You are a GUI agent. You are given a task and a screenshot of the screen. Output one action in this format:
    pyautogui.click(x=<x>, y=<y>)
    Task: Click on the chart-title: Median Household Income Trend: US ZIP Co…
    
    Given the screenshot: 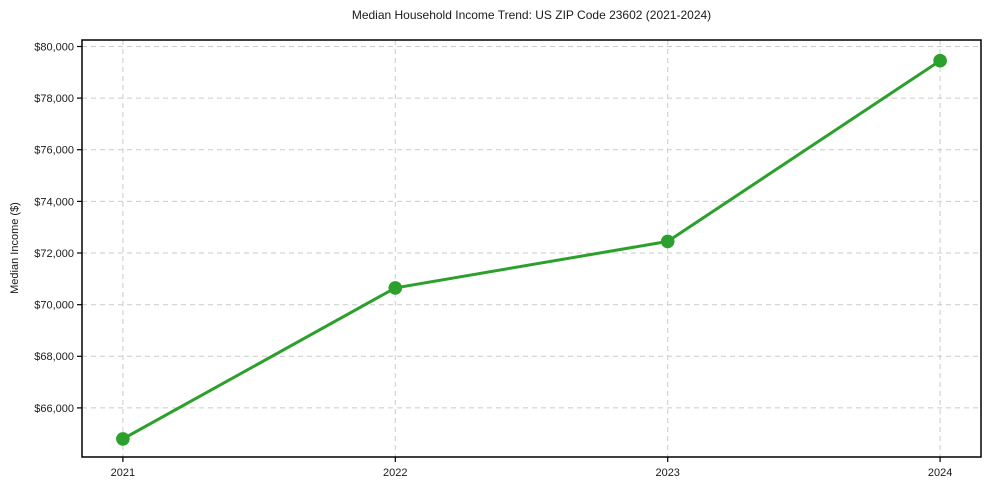 What is the action you would take?
    pyautogui.click(x=531, y=15)
    